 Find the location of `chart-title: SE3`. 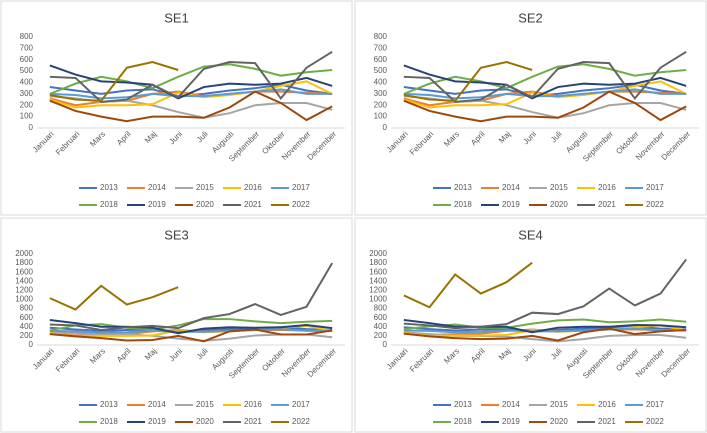

chart-title: SE3 is located at coordinates (176, 234).